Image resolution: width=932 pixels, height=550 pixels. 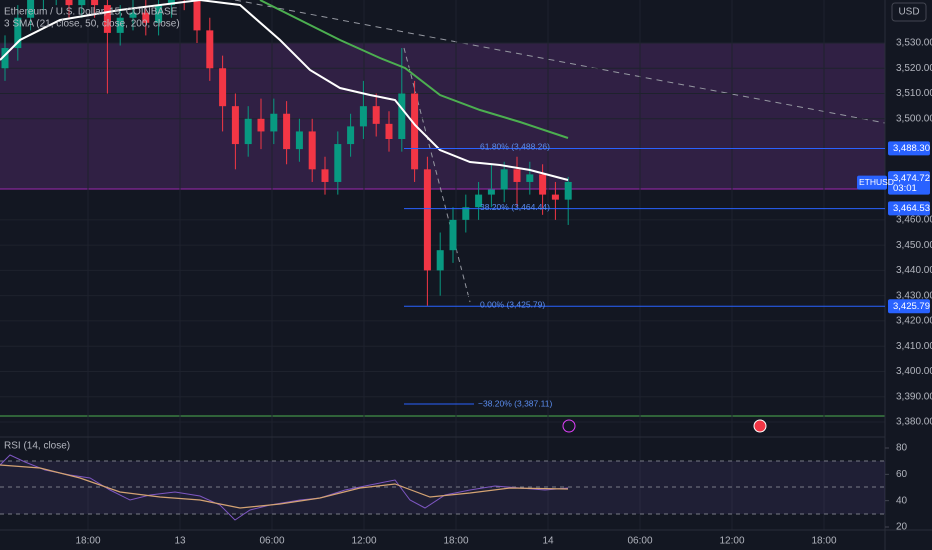 I want to click on rsi-tick-label: 80, so click(x=902, y=448).